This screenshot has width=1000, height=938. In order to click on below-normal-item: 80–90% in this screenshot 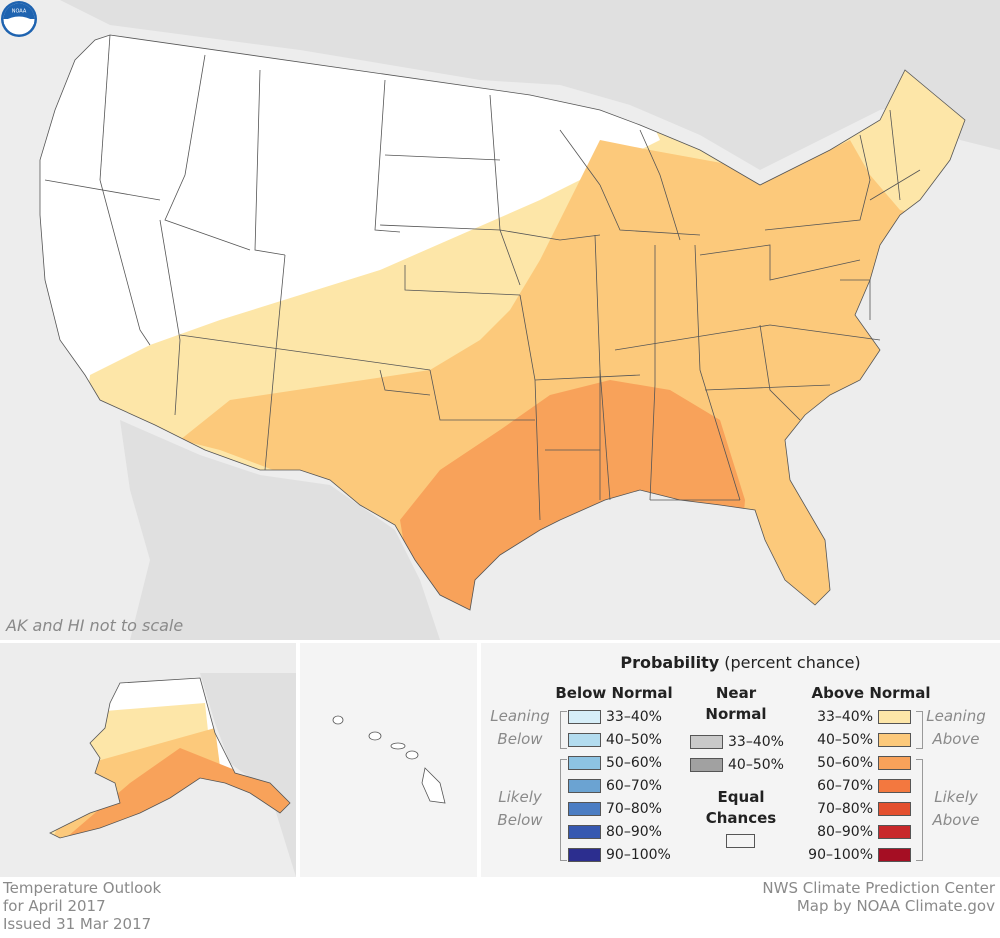, I will do `click(615, 832)`.